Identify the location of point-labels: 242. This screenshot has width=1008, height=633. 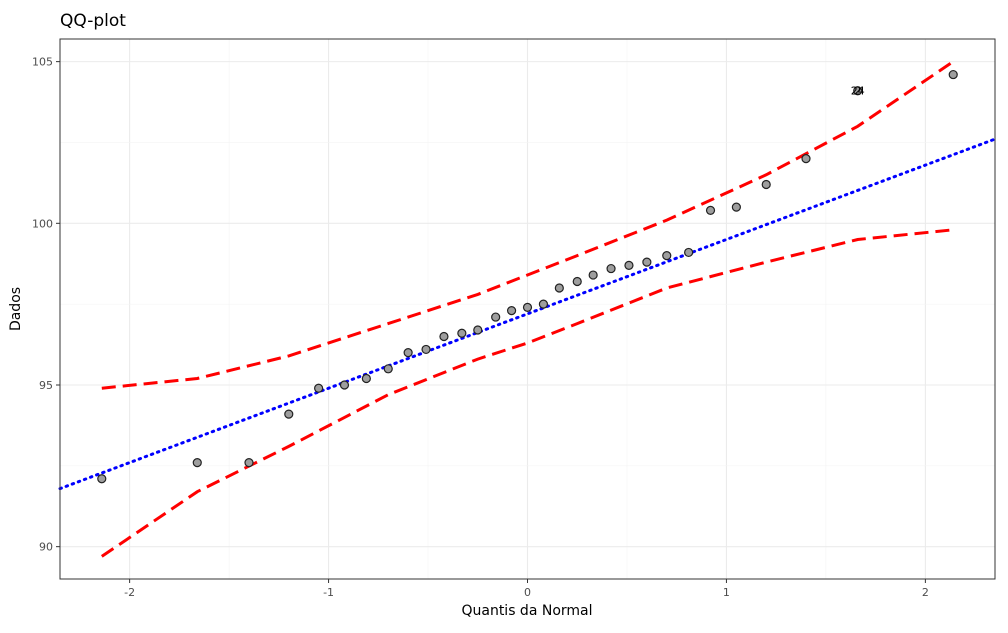
(858, 91).